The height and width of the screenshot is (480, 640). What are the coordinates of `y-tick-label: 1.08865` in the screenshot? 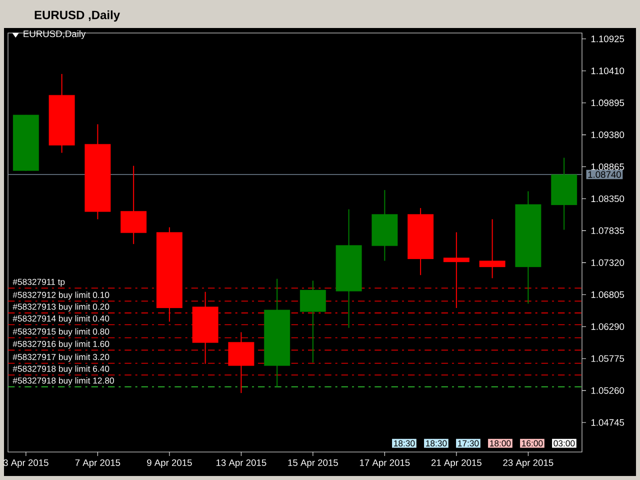 It's located at (607, 166).